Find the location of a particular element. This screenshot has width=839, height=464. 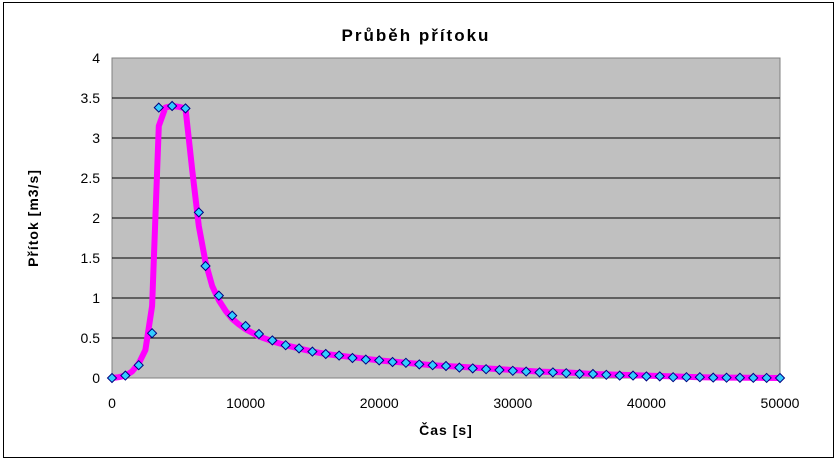

y-tick-label: 4 is located at coordinates (96, 58).